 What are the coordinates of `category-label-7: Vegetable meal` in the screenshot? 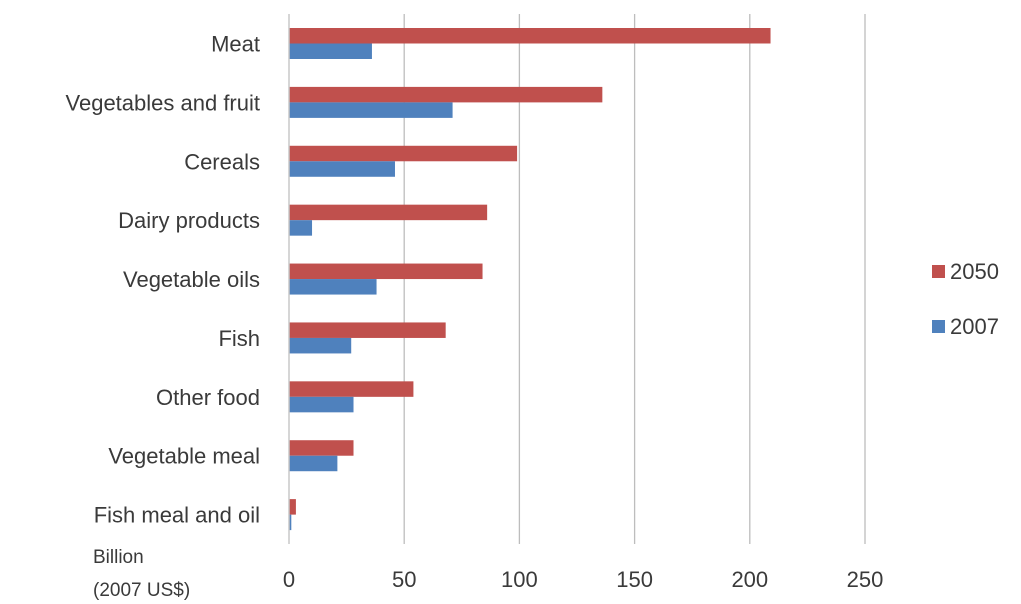 It's located at (184, 456).